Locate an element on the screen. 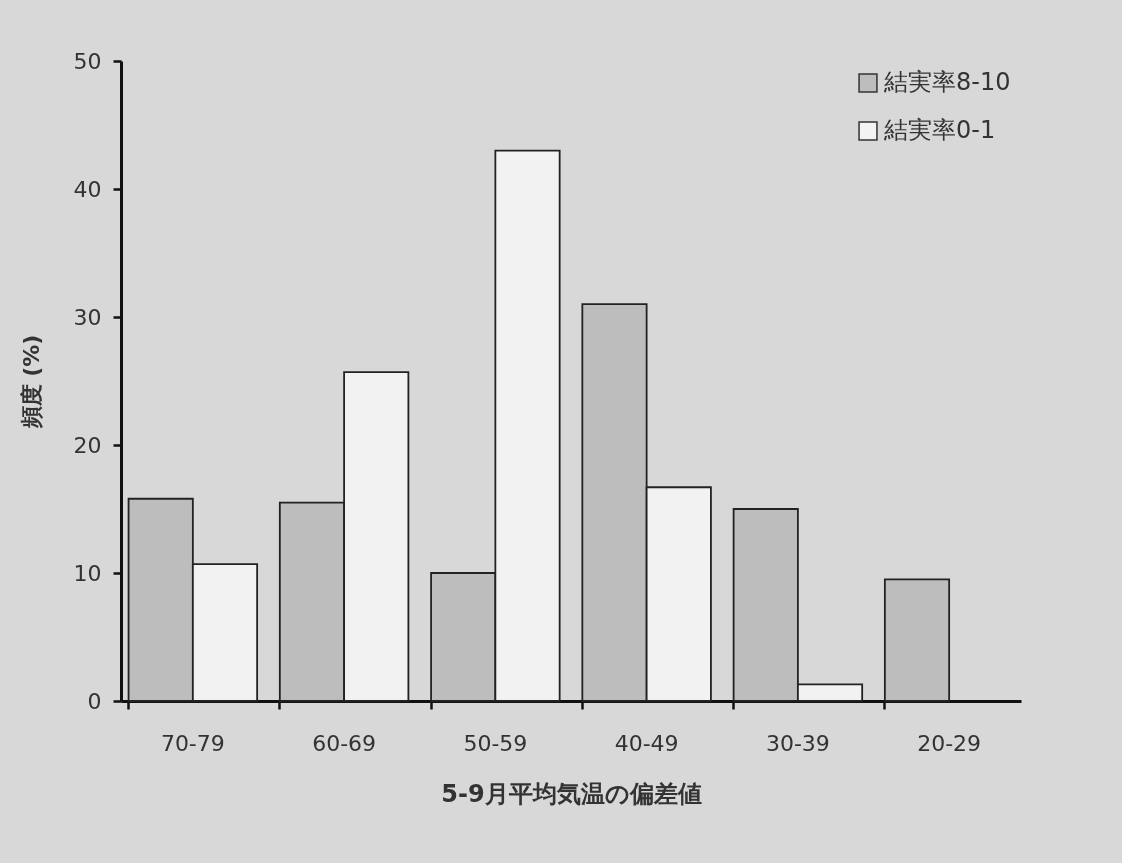  x-tick-label: 70-79 is located at coordinates (192, 743).